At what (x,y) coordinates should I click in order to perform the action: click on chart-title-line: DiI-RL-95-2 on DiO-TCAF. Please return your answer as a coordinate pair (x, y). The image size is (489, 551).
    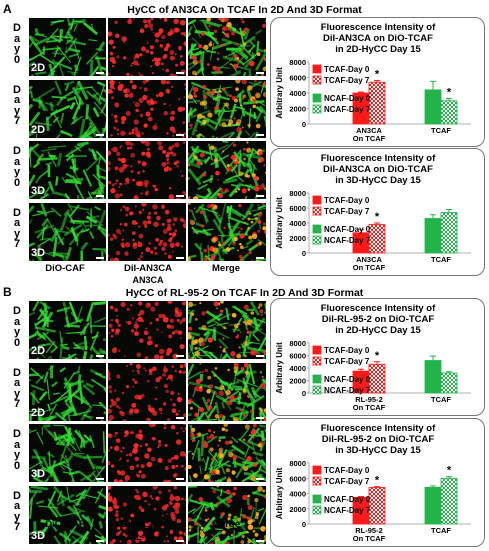
    Looking at the image, I should click on (378, 439).